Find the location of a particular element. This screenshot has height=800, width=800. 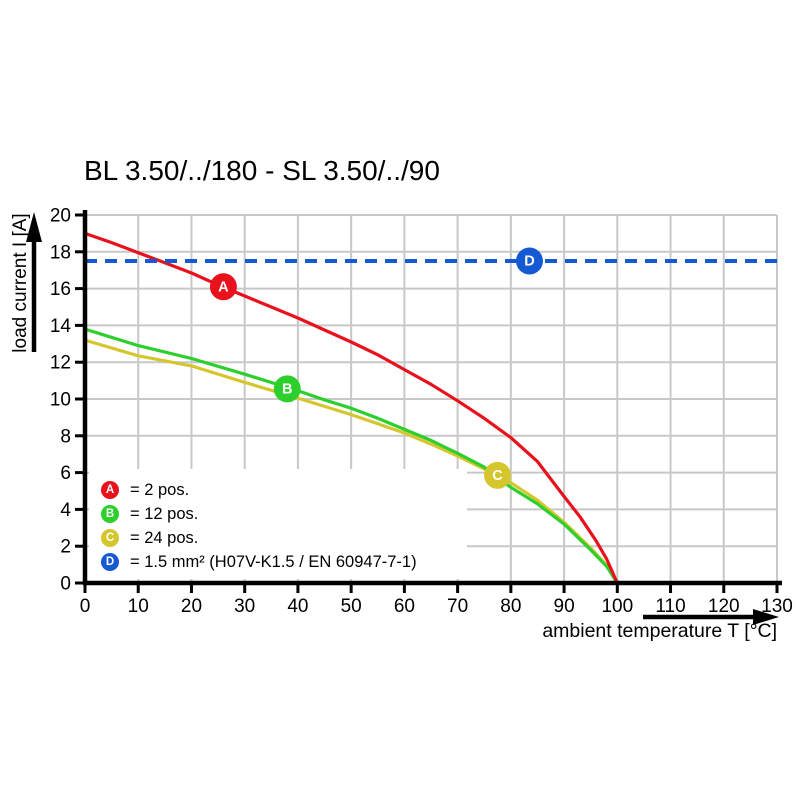

x-tick-label-100: 100 is located at coordinates (617, 606).